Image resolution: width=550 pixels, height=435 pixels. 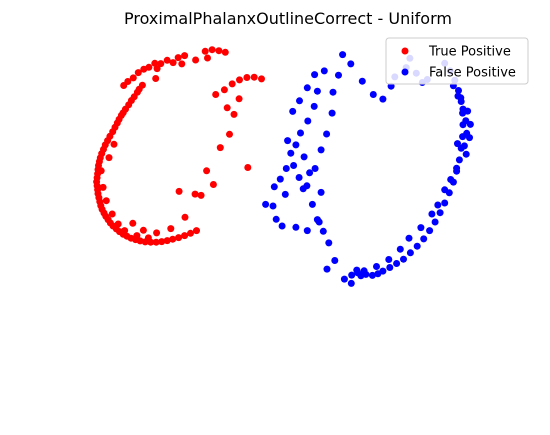 I want to click on legend: True Positive False Positive, so click(x=457, y=61).